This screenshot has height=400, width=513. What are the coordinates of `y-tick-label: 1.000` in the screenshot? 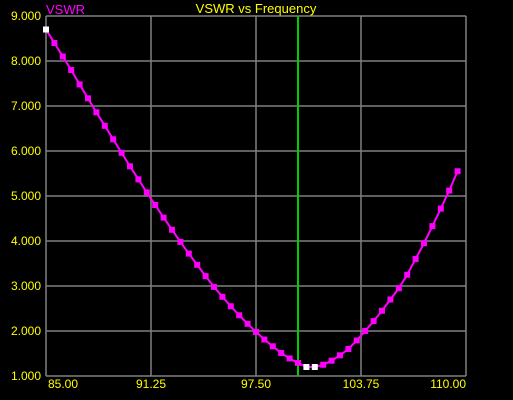 It's located at (26, 376).